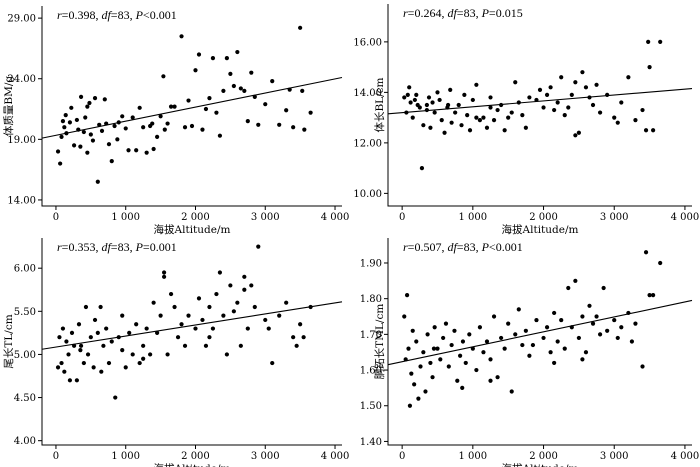 This screenshot has width=700, height=467. Describe the element at coordinates (367, 42) in the screenshot. I see `y-tick-label: 16.00` at that location.